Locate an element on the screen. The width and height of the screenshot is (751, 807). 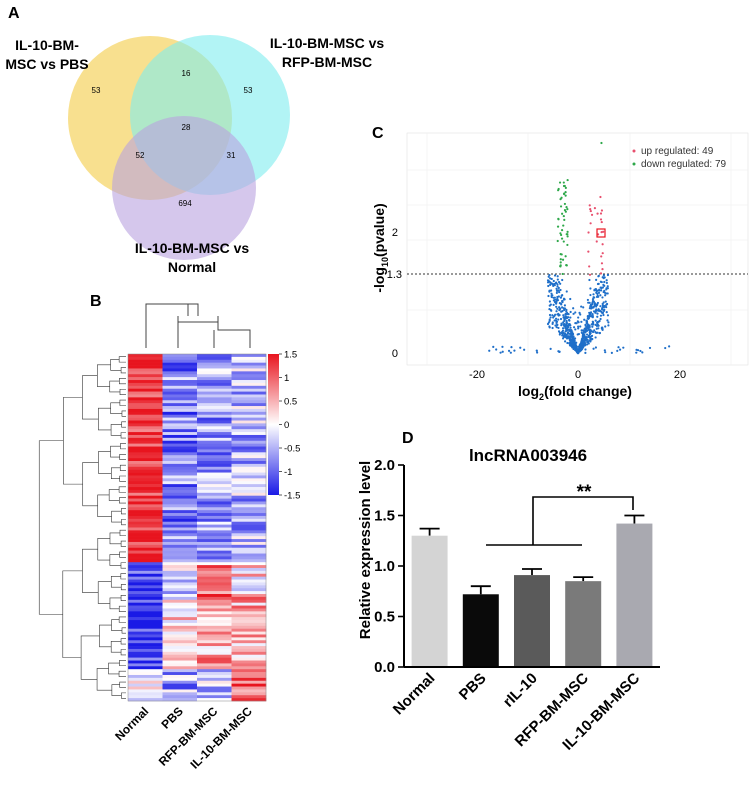
bar-rfp-bm-msc is located at coordinates (583, 624).